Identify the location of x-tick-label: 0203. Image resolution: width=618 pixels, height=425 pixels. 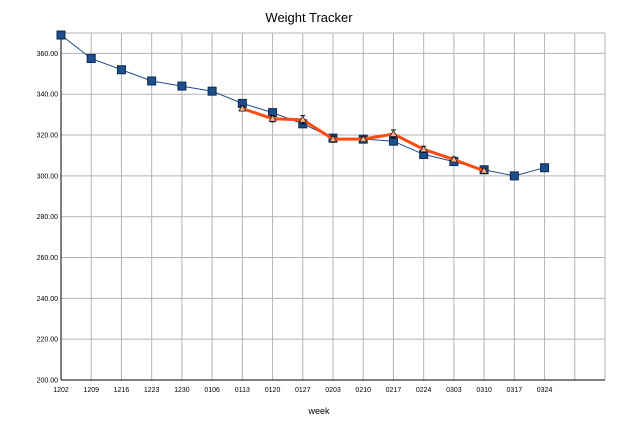
(333, 390).